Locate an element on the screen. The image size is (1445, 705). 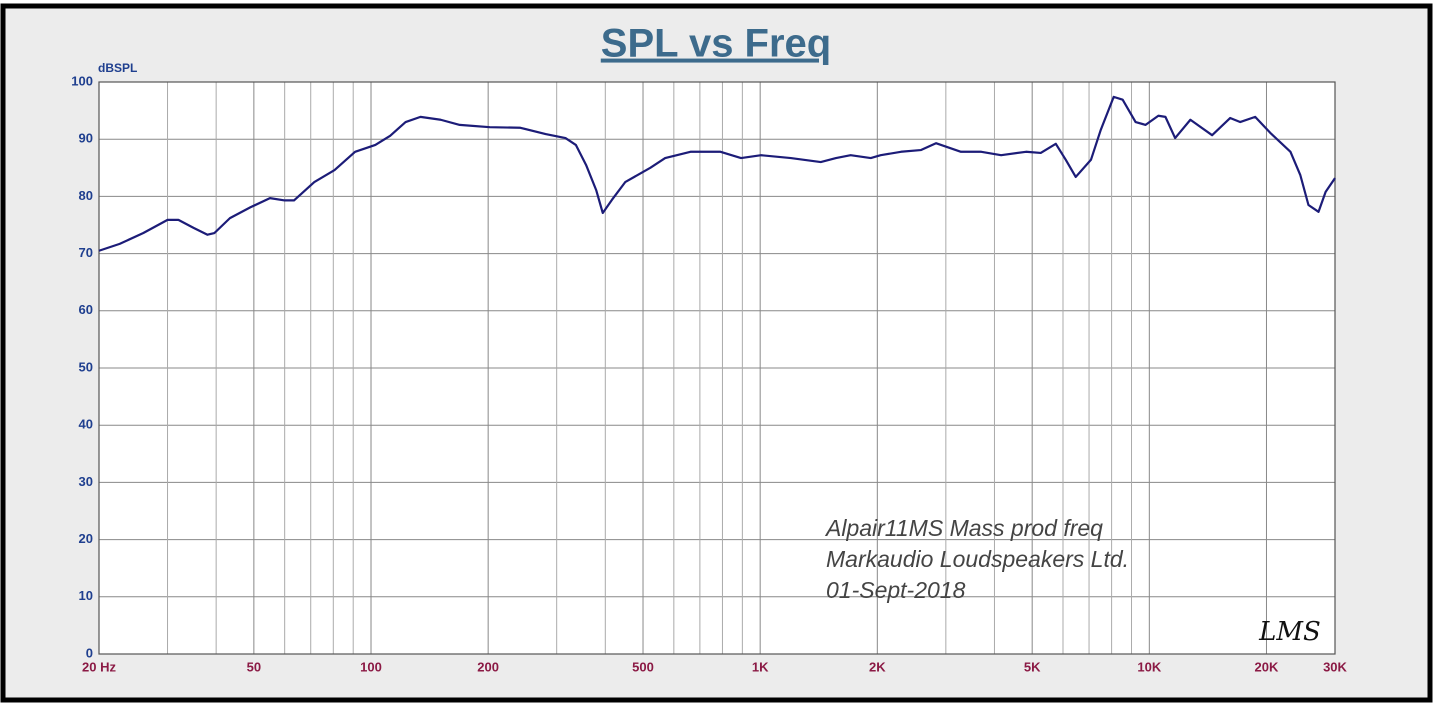
x-tick-label: 20K is located at coordinates (1267, 666).